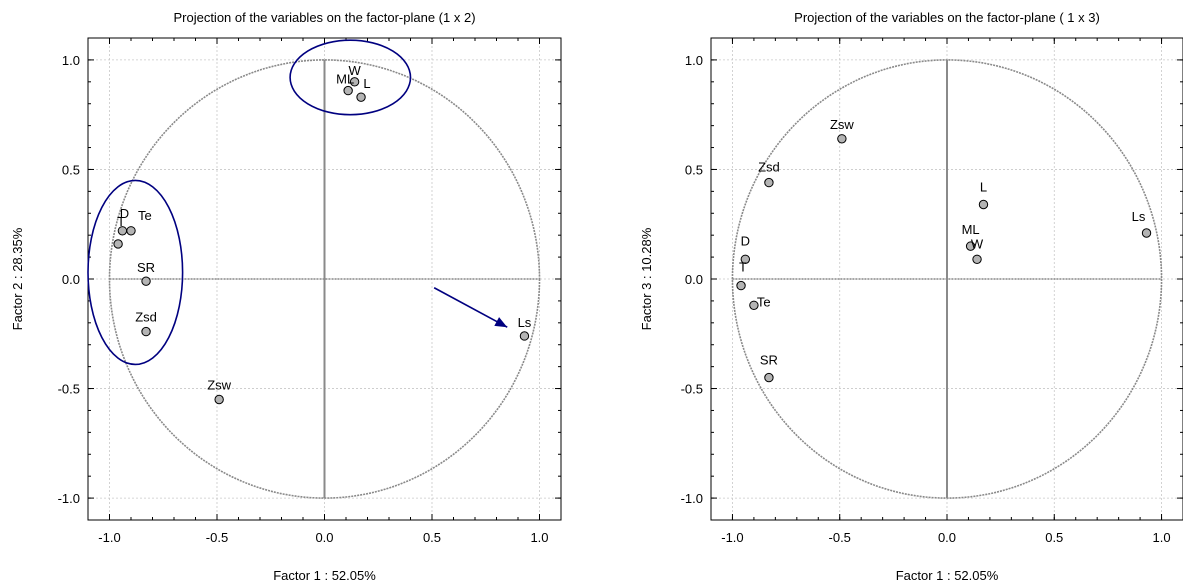  I want to click on y-axis-label: Factor 2 : 28.35%, so click(17, 278).